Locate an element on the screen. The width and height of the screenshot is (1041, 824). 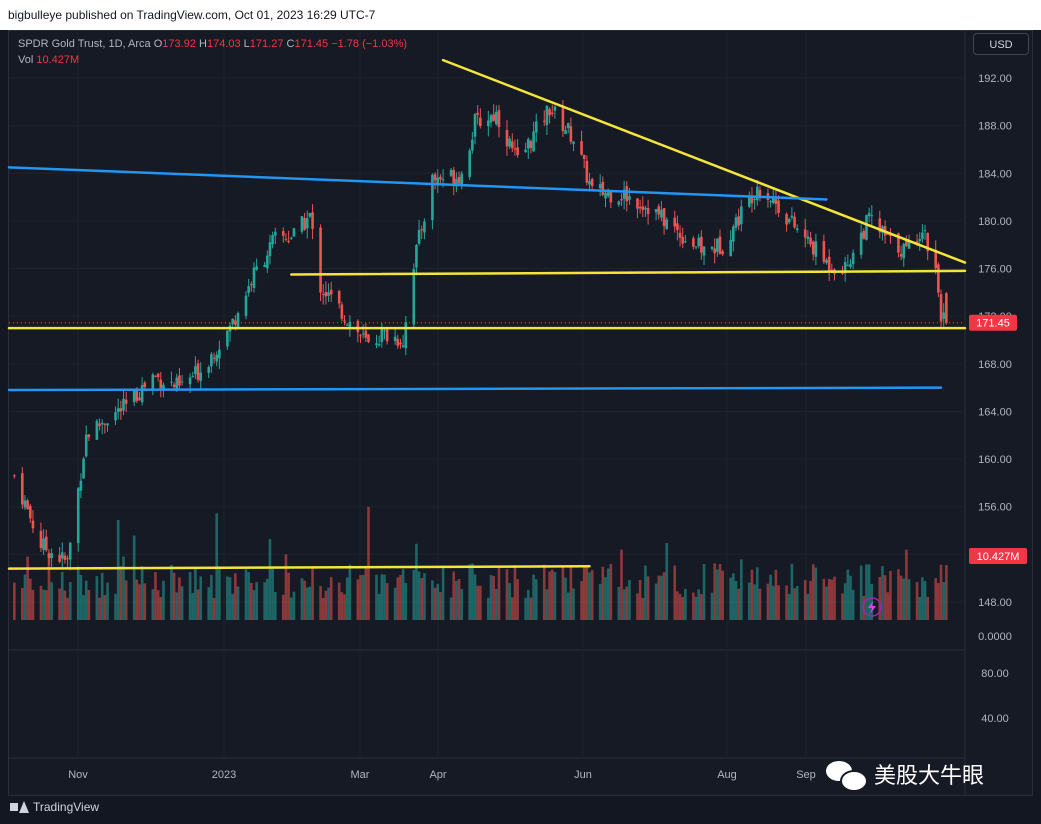
price-tick-label: 156.00 is located at coordinates (995, 508).